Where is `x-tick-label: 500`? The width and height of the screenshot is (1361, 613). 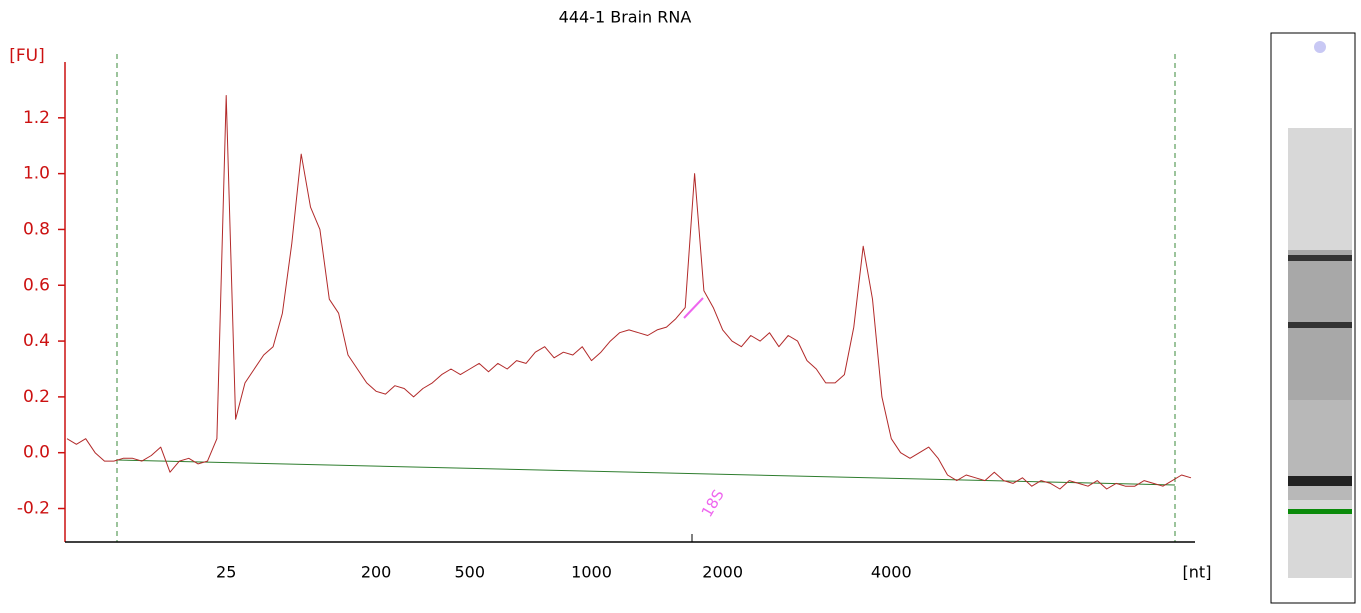
x-tick-label: 500 is located at coordinates (469, 572).